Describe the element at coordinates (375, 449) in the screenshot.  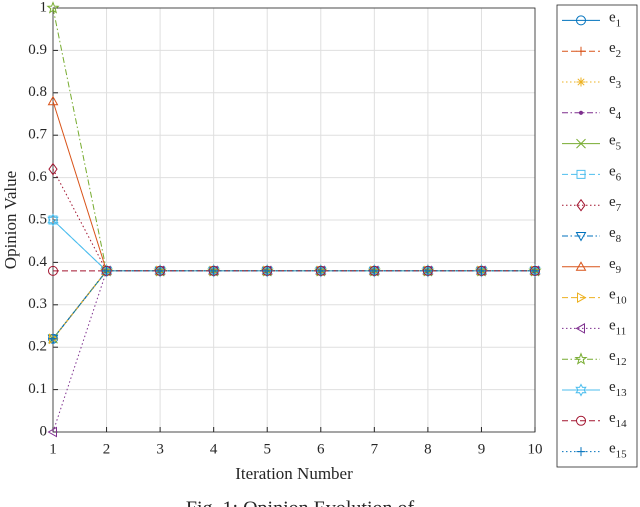
I see `x-tick-label: 7` at that location.